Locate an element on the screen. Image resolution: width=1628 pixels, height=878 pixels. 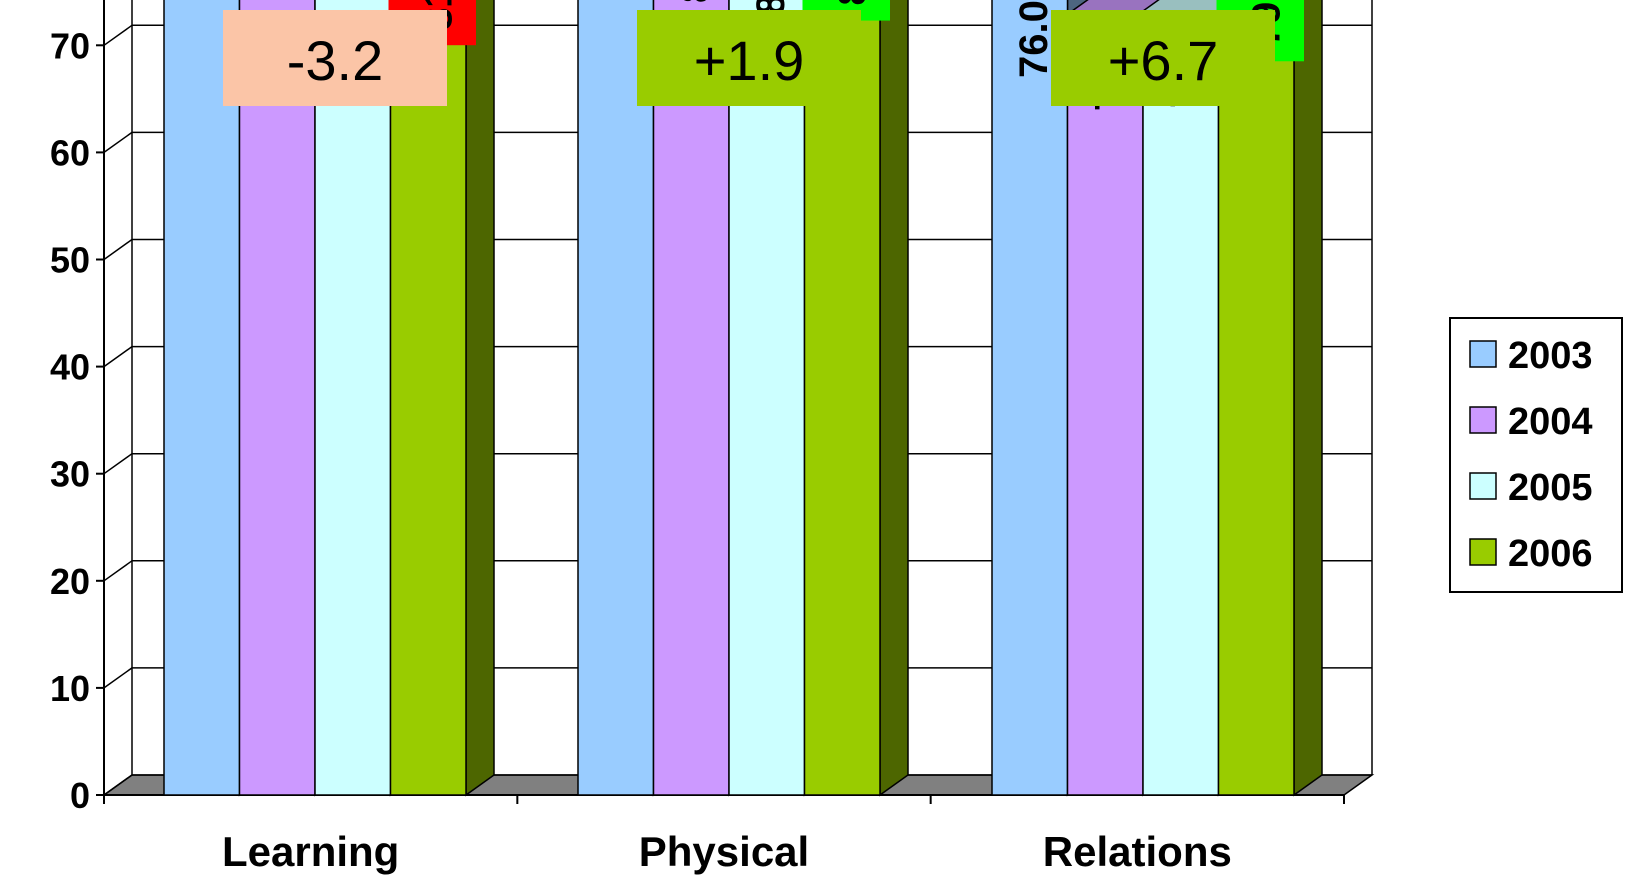
y-tick-label: 70 is located at coordinates (70, 45).